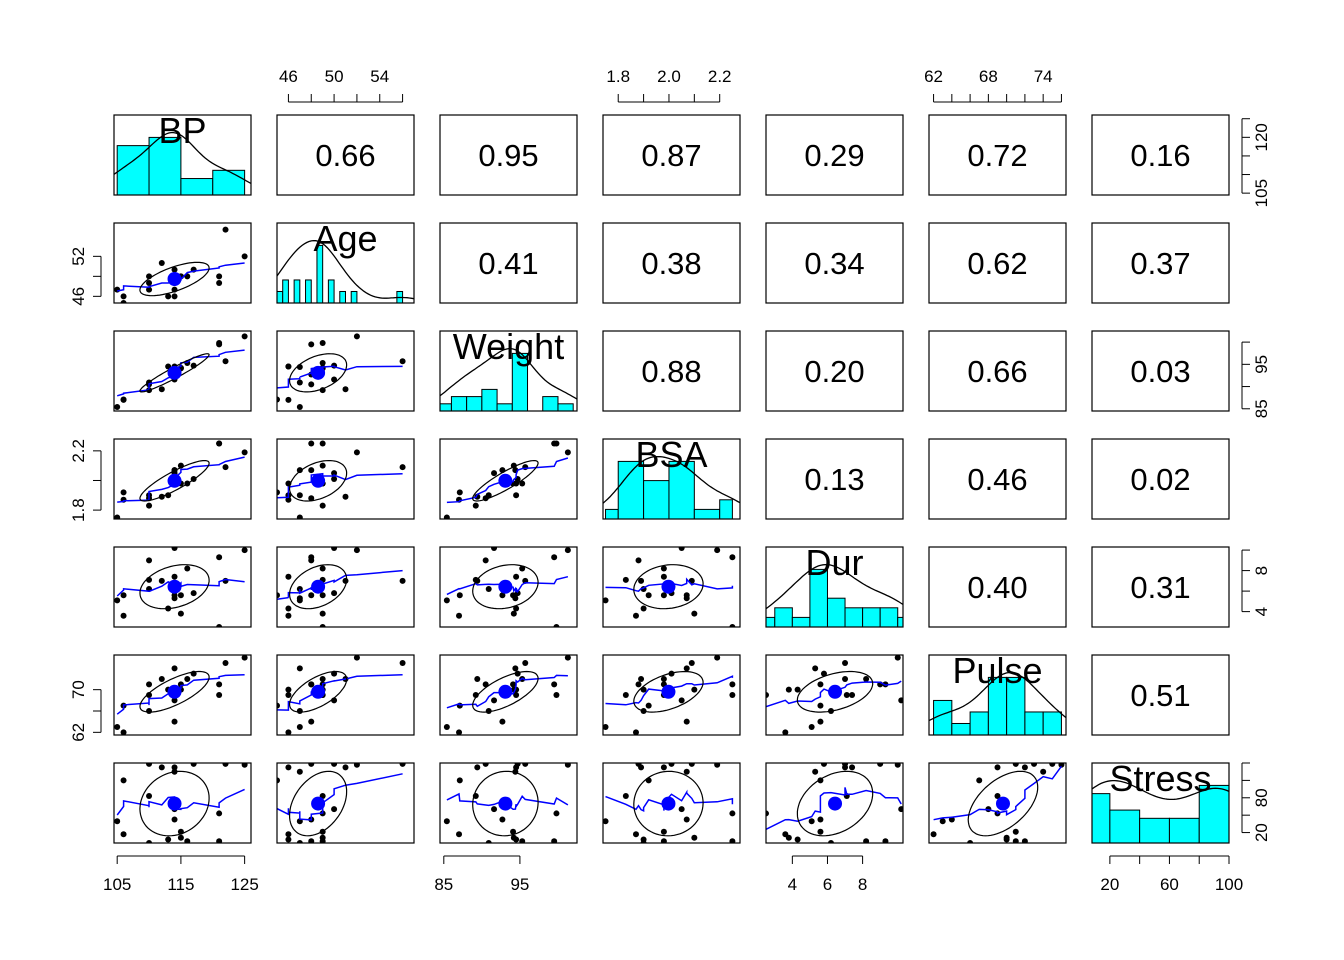  Describe the element at coordinates (671, 263) in the screenshot. I see `correlation-value: 0.38` at that location.